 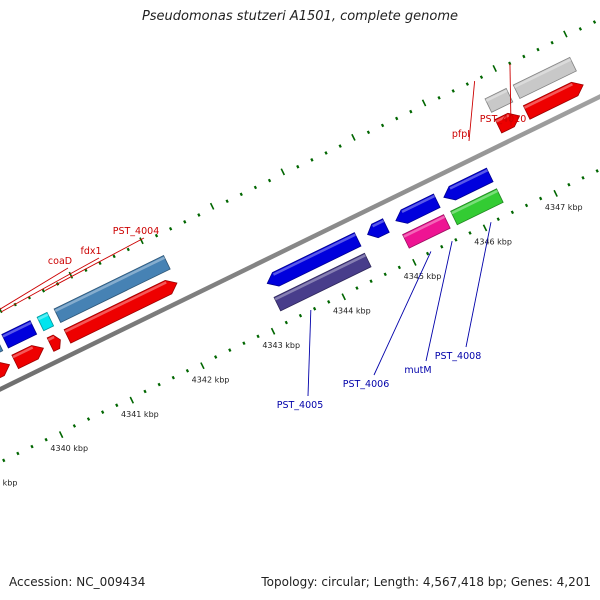 What do you see at coordinates (352, 310) in the screenshot?
I see `scale-label: 4344 kbp` at bounding box center [352, 310].